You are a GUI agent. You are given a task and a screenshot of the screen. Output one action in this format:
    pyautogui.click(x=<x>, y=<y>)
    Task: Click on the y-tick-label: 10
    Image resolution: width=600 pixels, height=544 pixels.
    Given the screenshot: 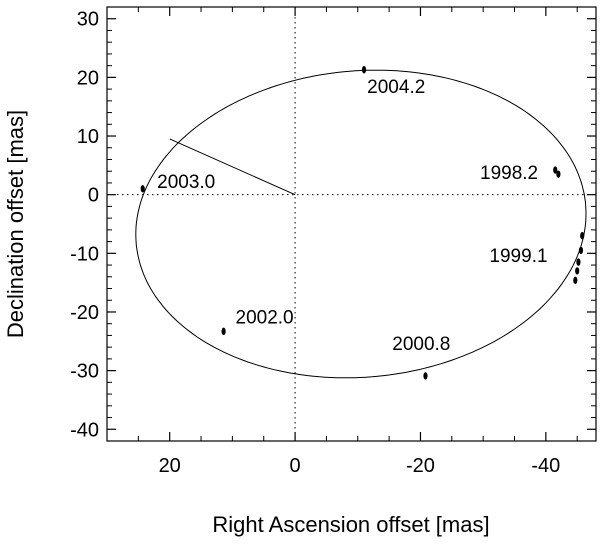 What is the action you would take?
    pyautogui.click(x=88, y=137)
    